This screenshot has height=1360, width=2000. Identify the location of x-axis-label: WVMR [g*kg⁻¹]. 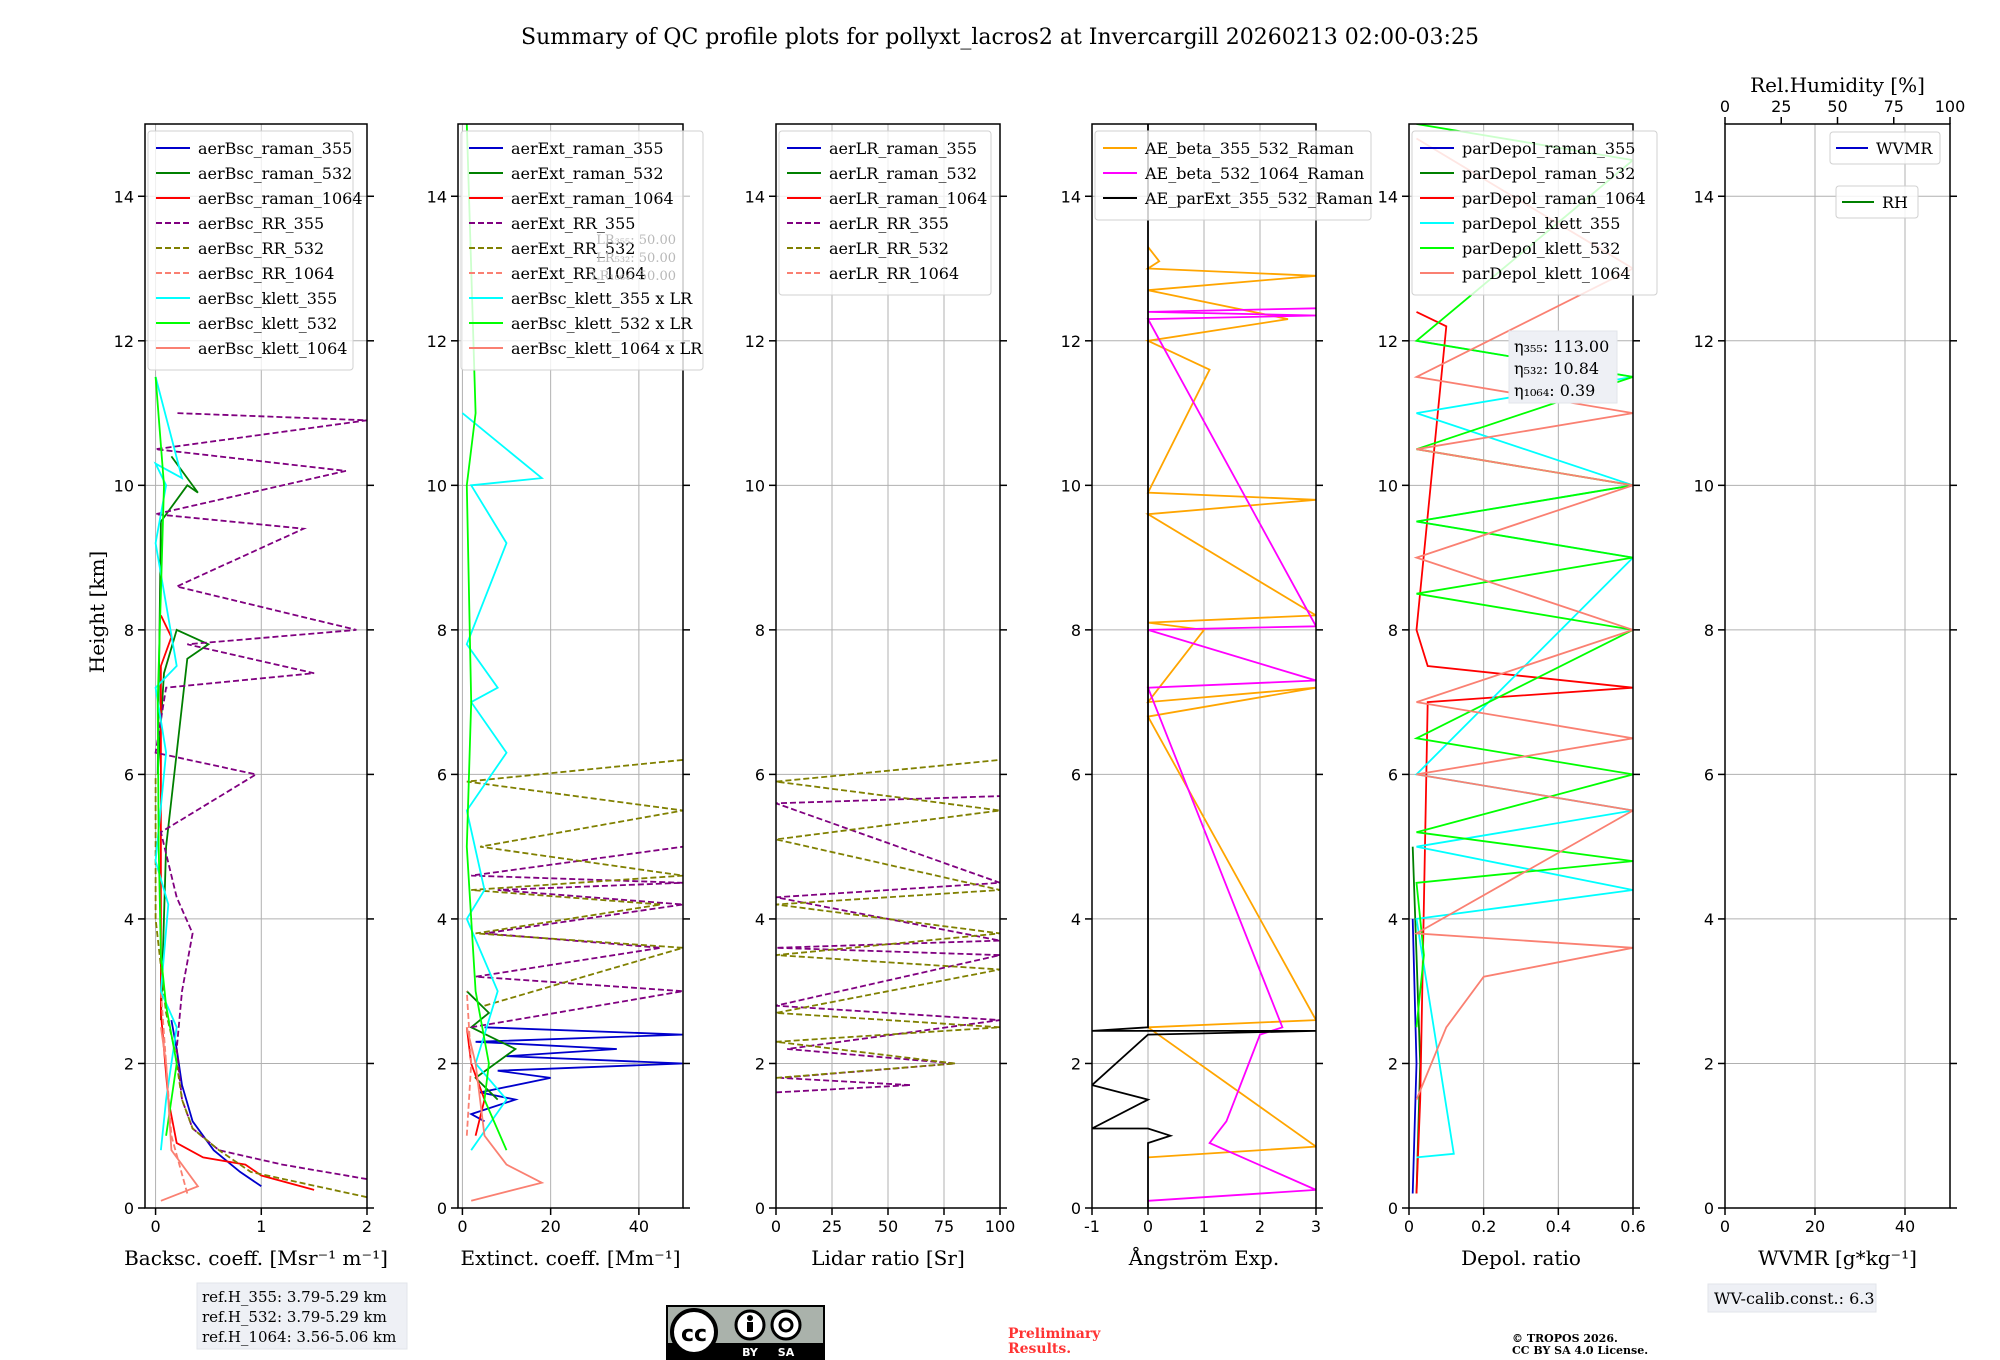
(1837, 1258).